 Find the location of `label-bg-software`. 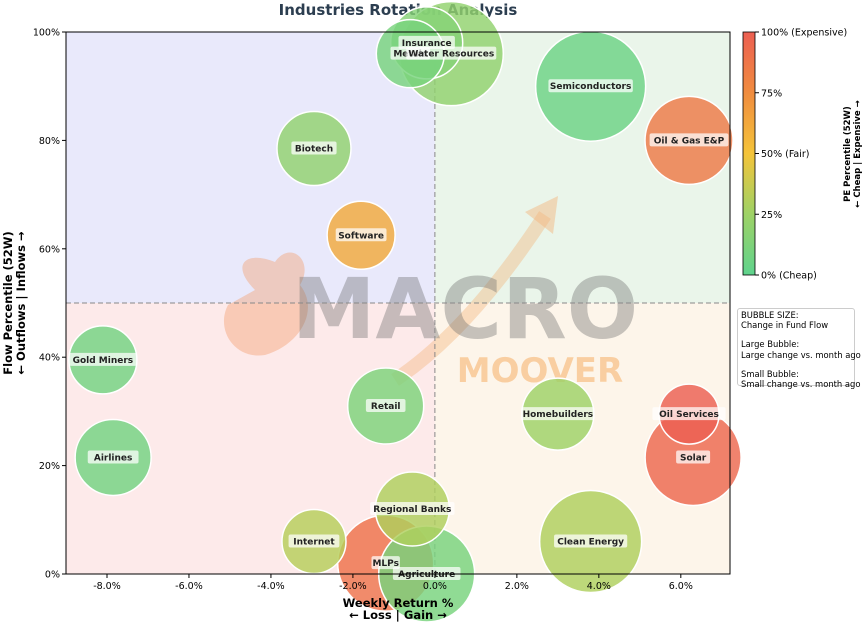

label-bg-software is located at coordinates (361, 235).